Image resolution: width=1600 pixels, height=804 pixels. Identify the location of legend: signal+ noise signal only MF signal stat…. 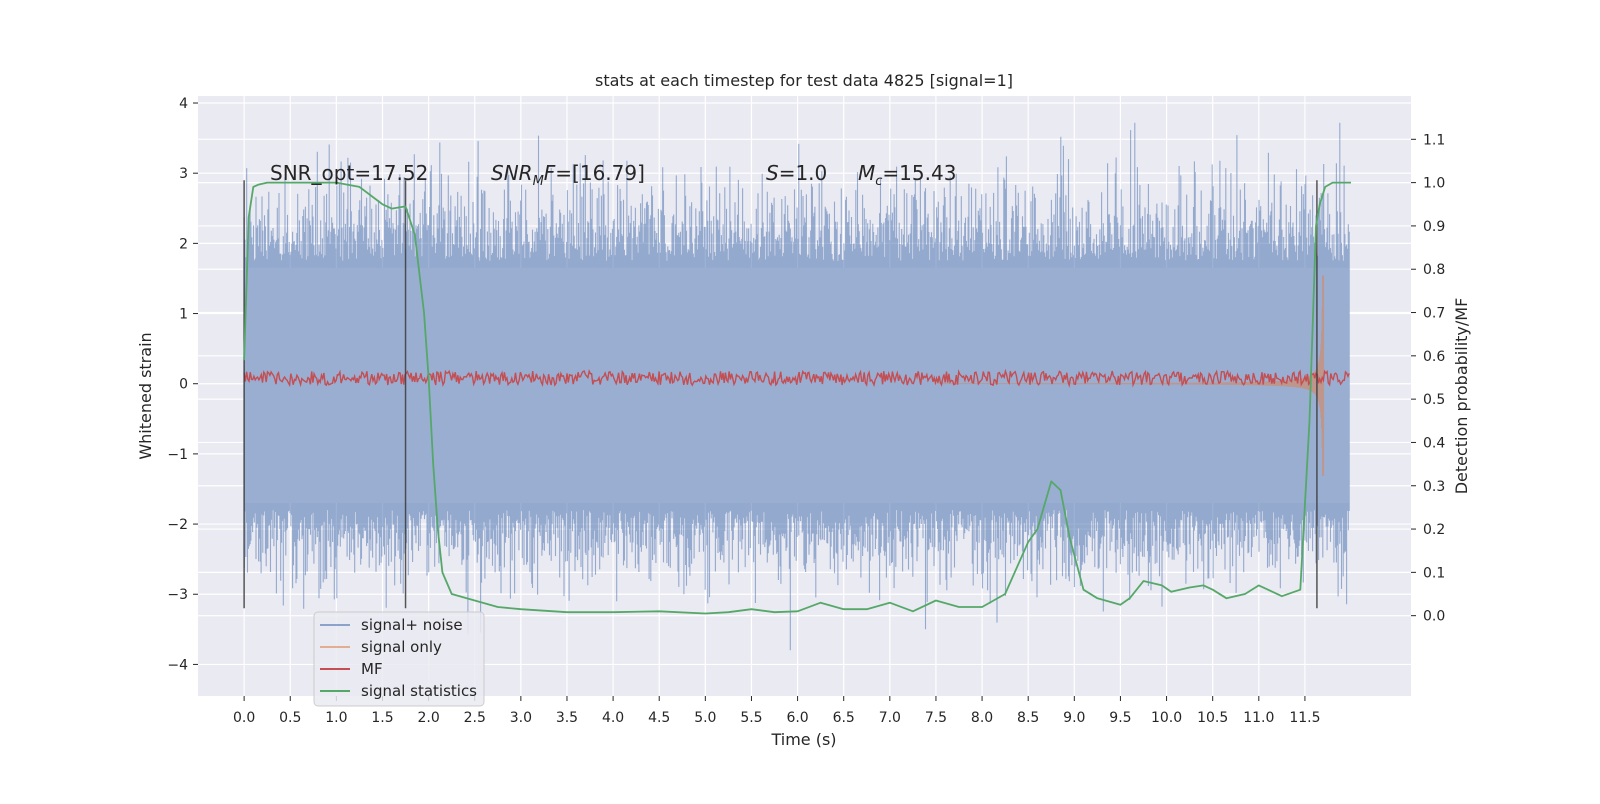
(399, 659).